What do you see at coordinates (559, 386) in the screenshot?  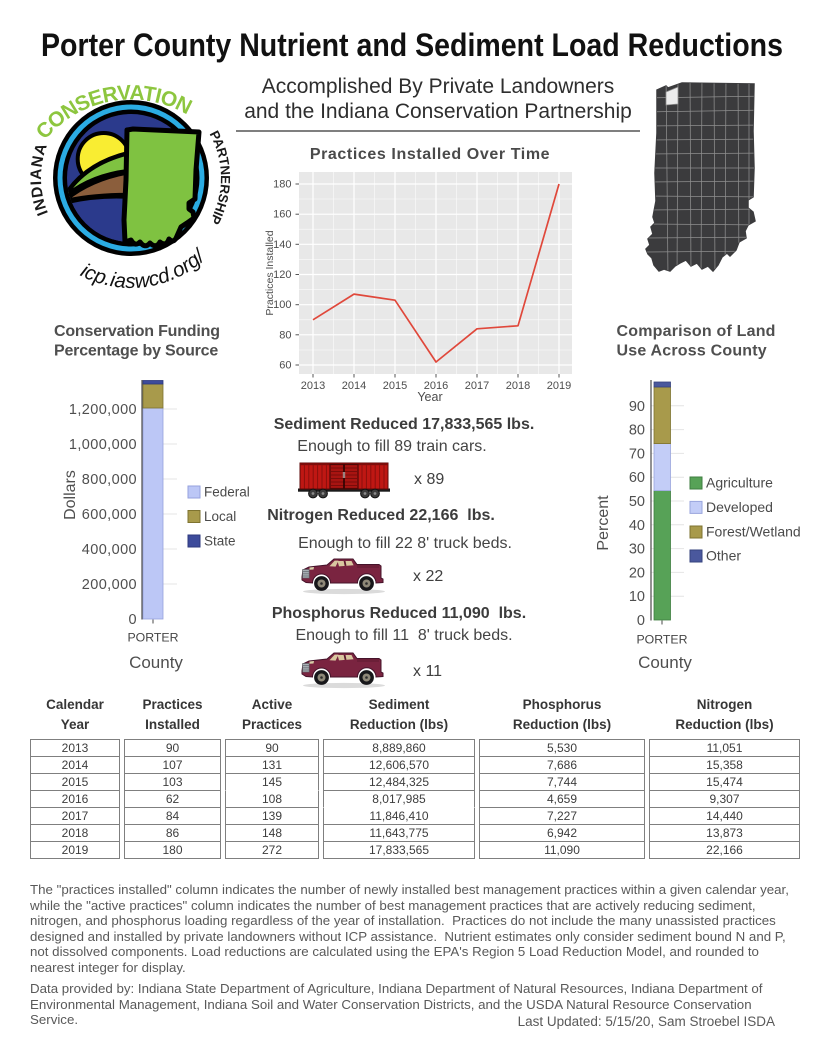 I see `svg-text: 2019` at bounding box center [559, 386].